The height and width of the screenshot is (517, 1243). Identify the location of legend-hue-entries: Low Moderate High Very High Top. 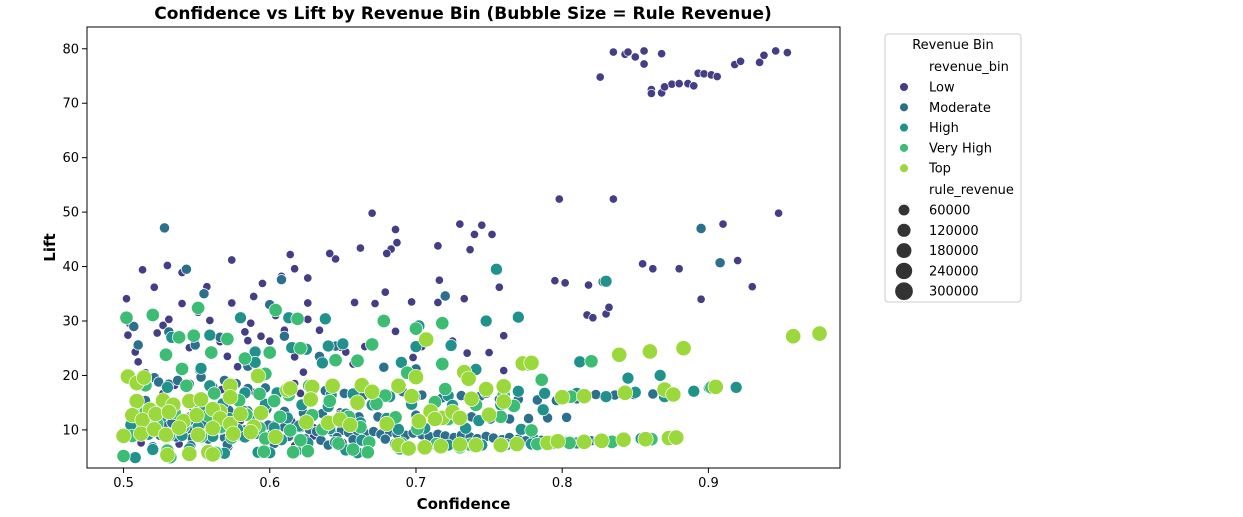
(945, 129).